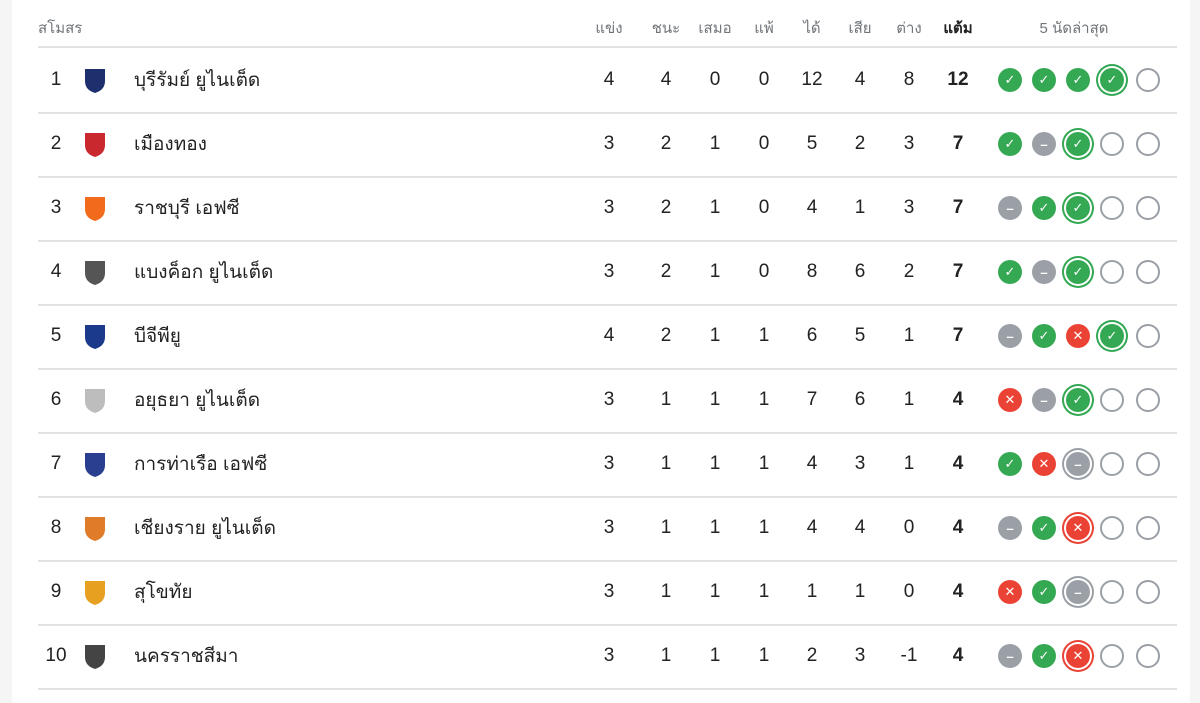 The image size is (1200, 703). What do you see at coordinates (187, 208) in the screenshot?
I see `club-name: ราชบุรี เอฟซี` at bounding box center [187, 208].